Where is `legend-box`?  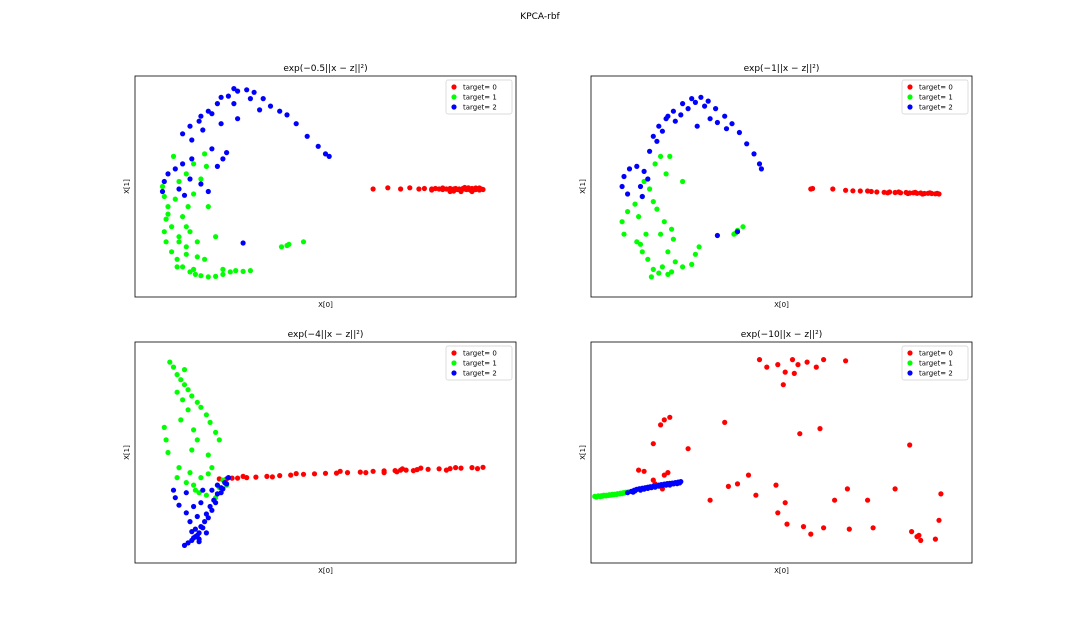
legend-box is located at coordinates (935, 97).